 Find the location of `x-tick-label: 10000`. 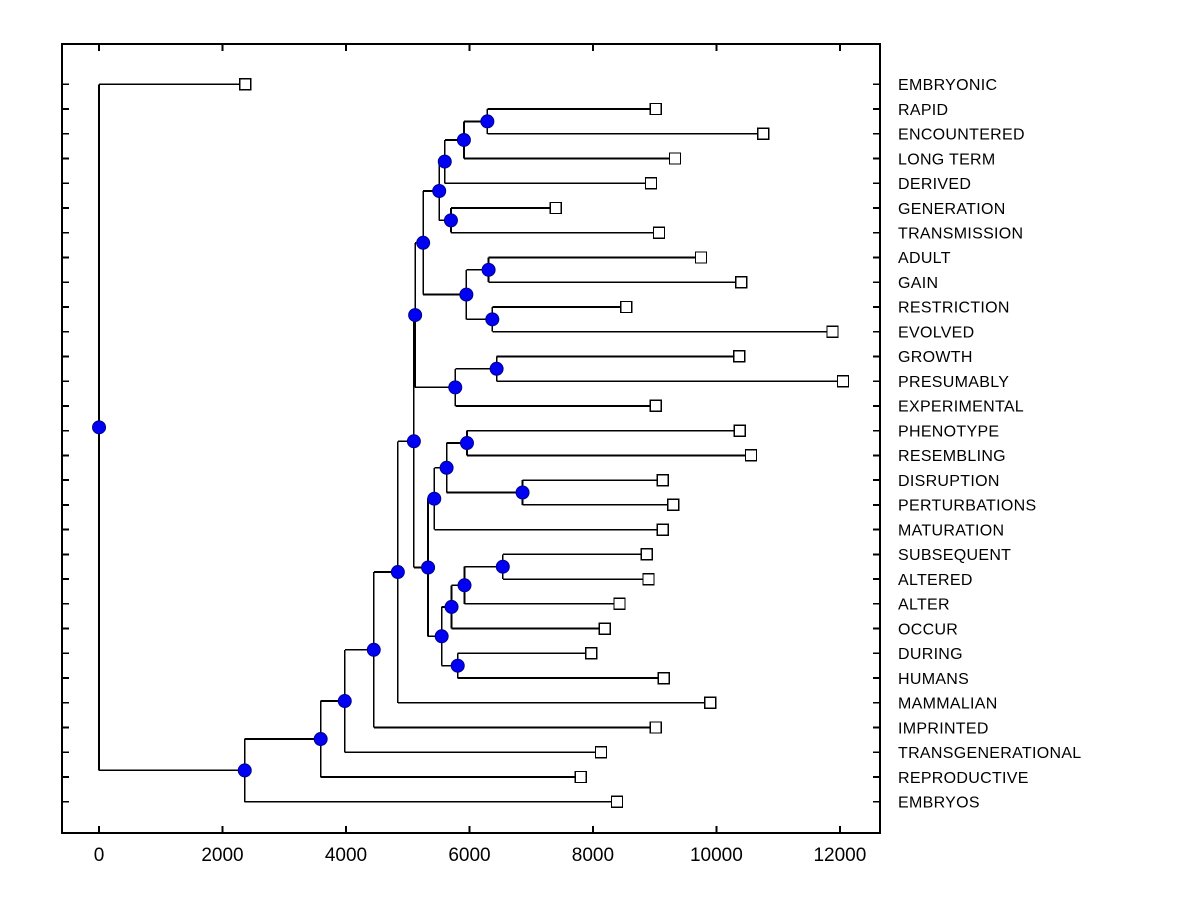

x-tick-label: 10000 is located at coordinates (716, 855).